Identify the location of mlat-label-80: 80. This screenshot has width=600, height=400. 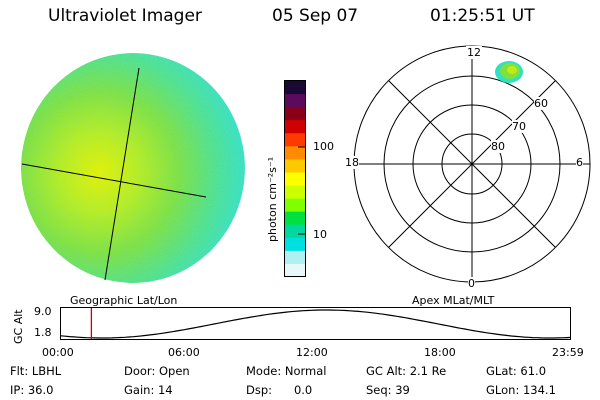
(498, 146).